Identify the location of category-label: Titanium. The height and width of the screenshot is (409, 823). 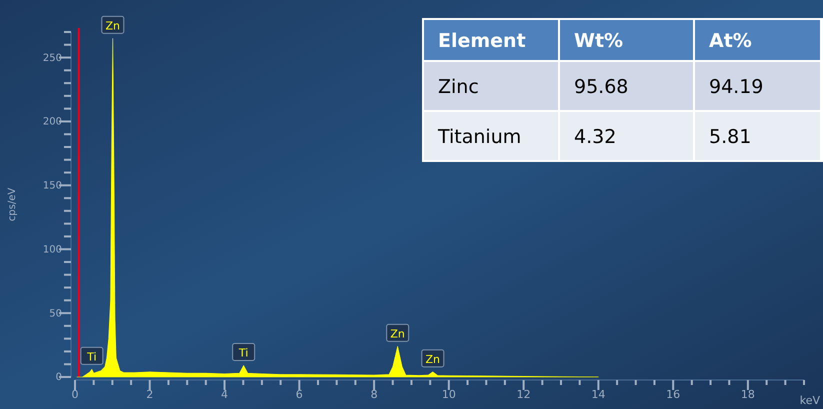
(479, 137).